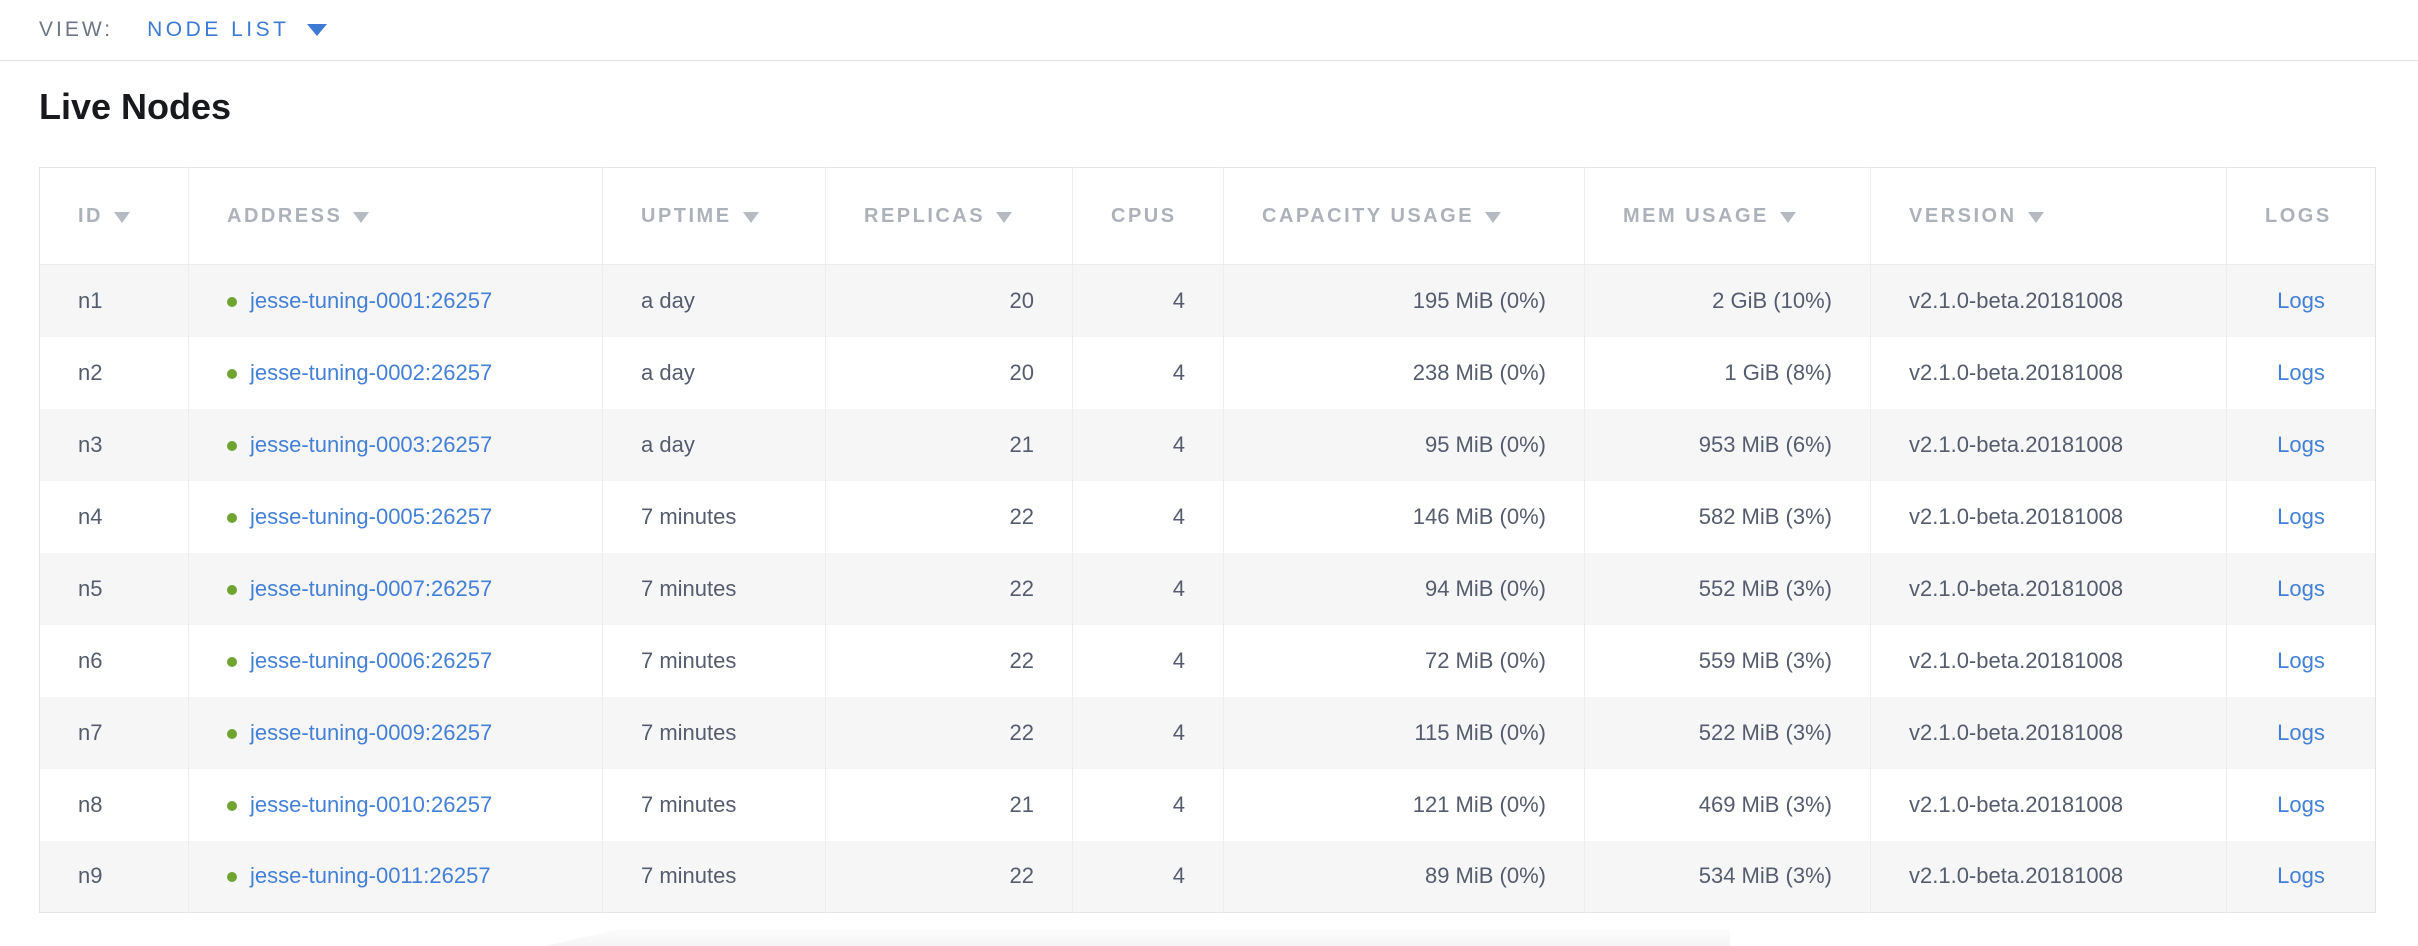 The width and height of the screenshot is (2418, 946). I want to click on column-header-capacity_usage: CAPACITY USAGE, so click(1404, 216).